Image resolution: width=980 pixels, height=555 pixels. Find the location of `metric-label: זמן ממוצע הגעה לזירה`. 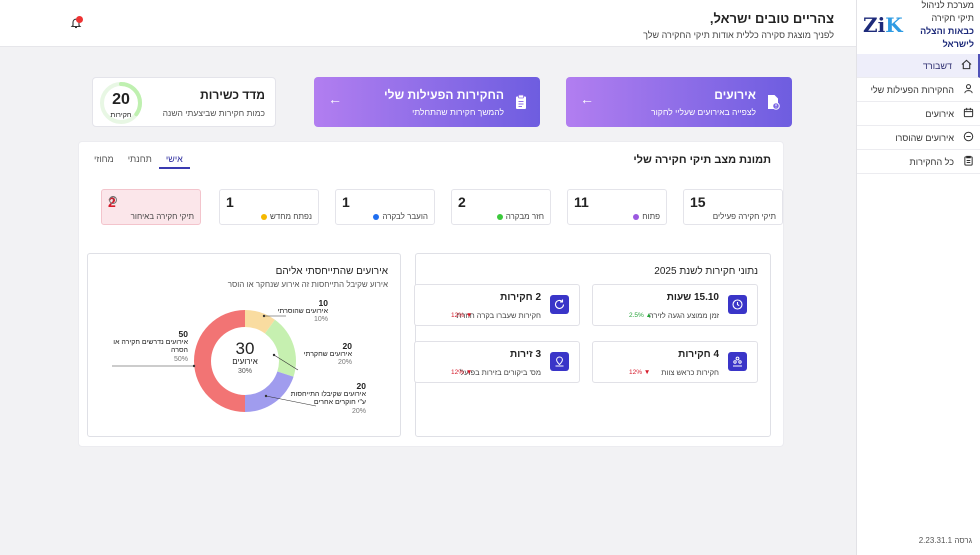

metric-label: זמן ממוצע הגעה לזירה is located at coordinates (683, 315).